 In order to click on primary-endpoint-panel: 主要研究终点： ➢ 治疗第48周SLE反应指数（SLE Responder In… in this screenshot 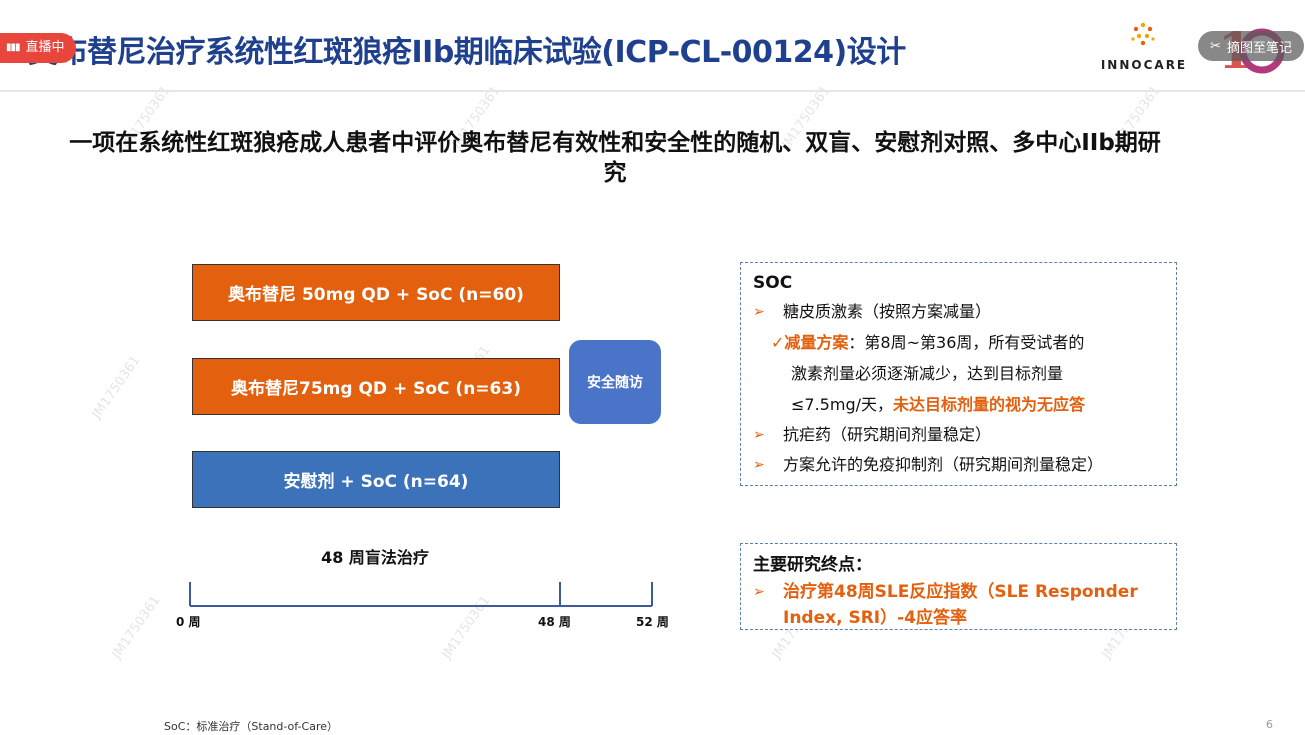, I will do `click(958, 586)`.